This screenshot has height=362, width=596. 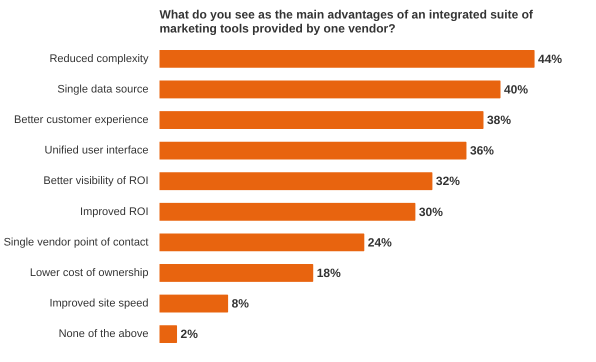 I want to click on y-tick-label: Single vendor point of contact, so click(x=76, y=242).